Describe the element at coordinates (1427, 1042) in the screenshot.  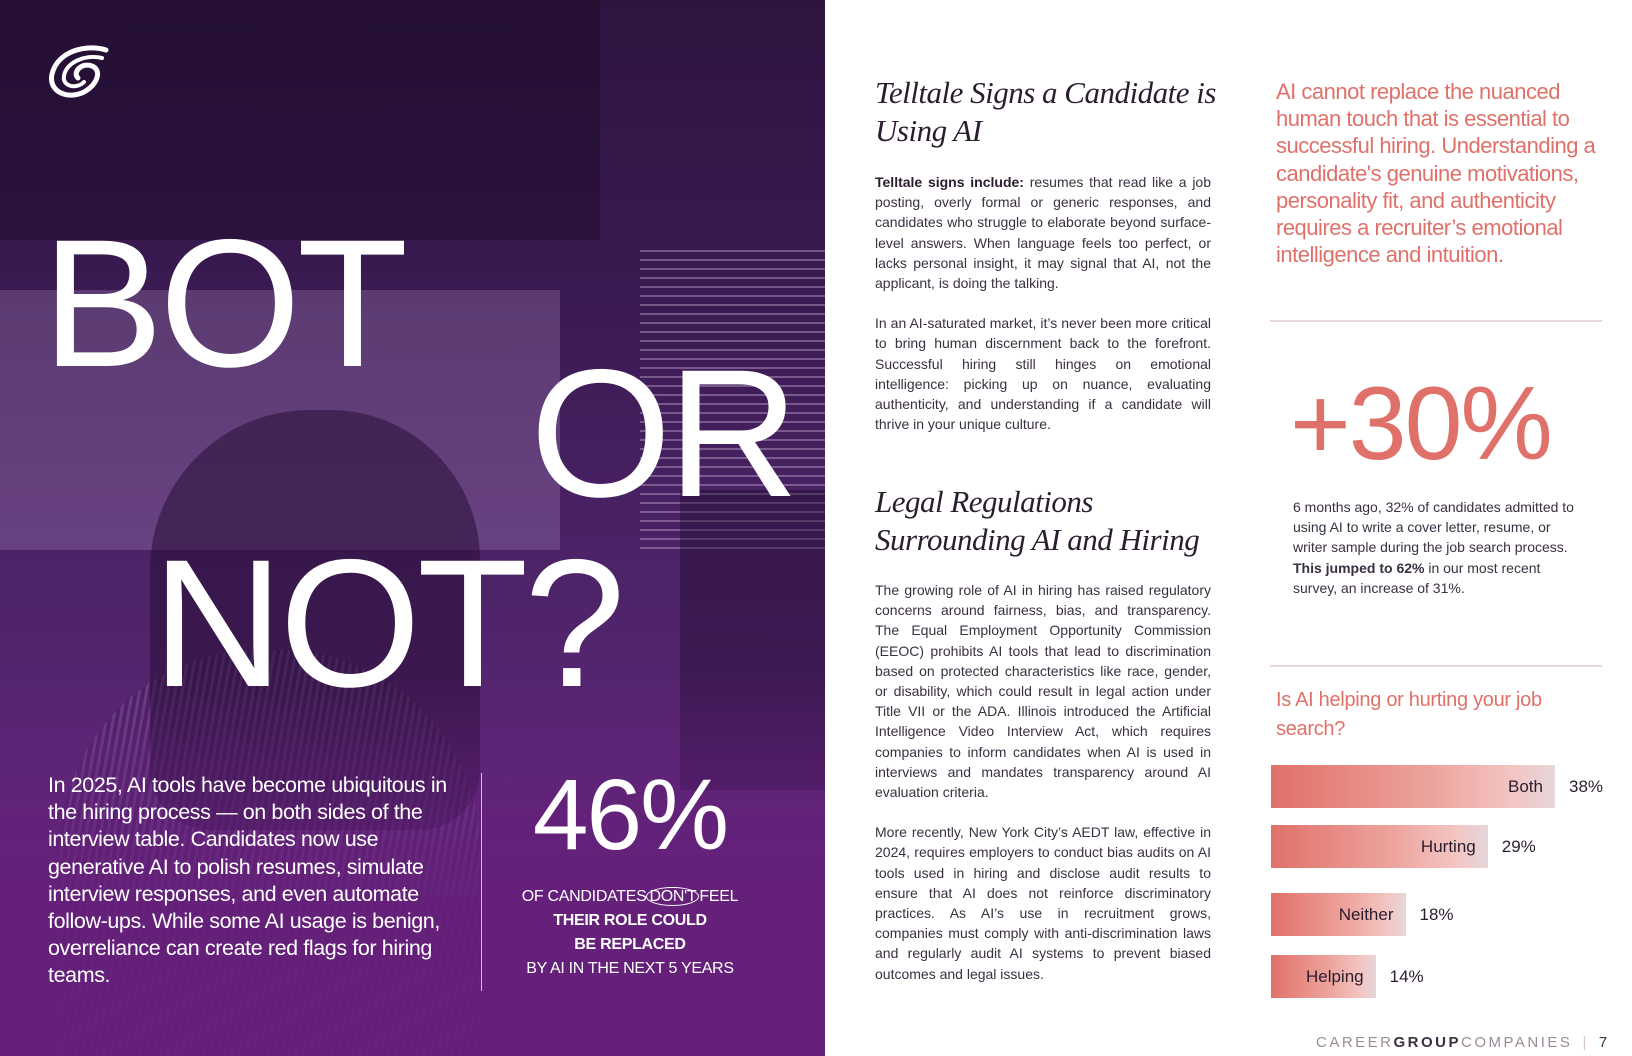
I see `brand-text-bold: GROUP` at that location.